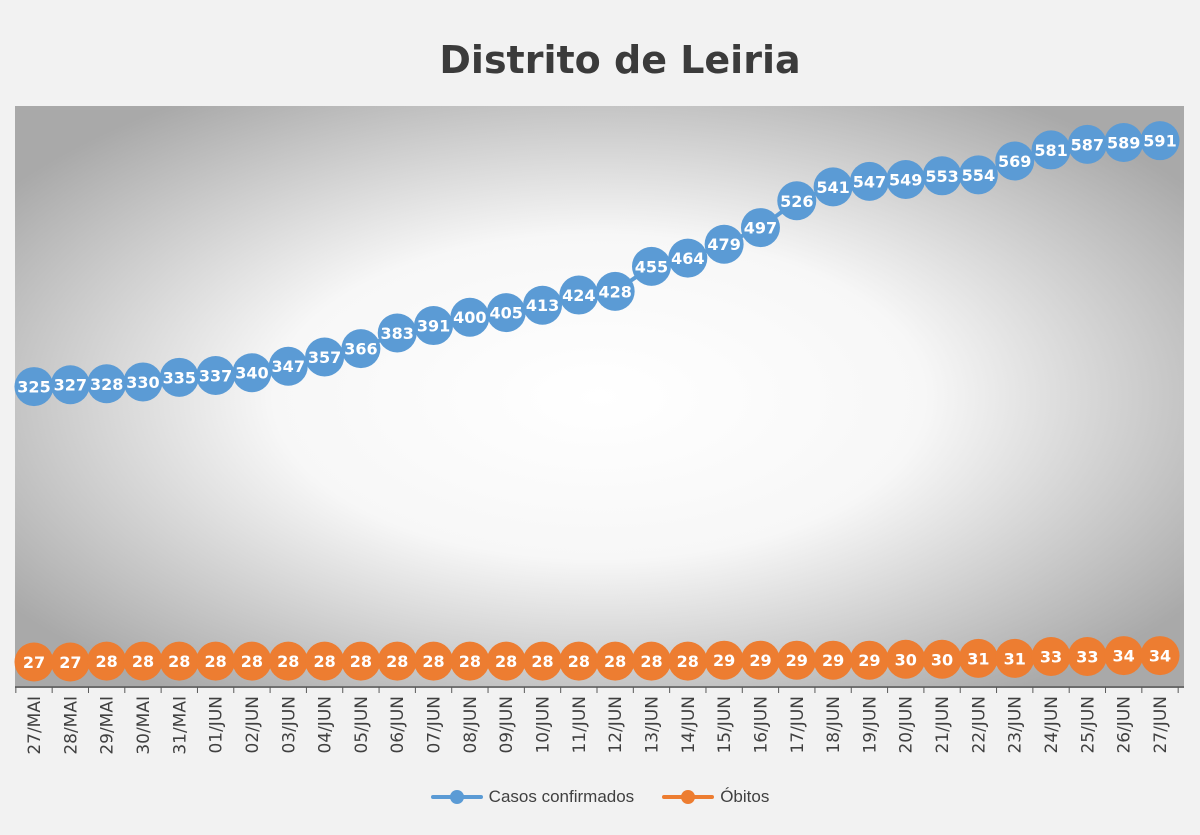 This screenshot has width=1200, height=835. What do you see at coordinates (217, 725) in the screenshot?
I see `x-tick-label: 01/JUN` at bounding box center [217, 725].